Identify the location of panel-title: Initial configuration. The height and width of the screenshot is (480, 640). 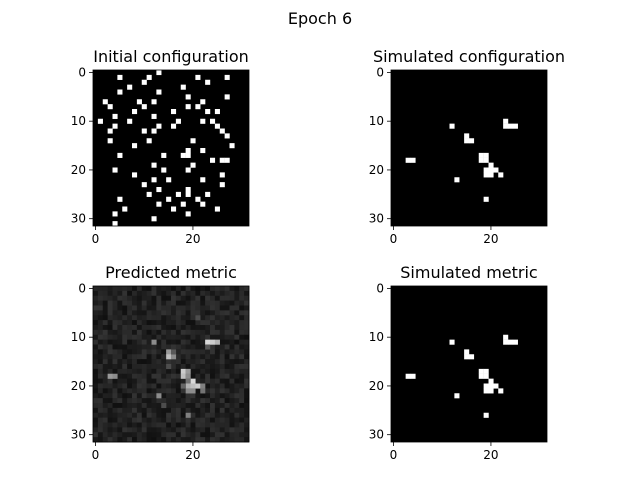
(171, 56).